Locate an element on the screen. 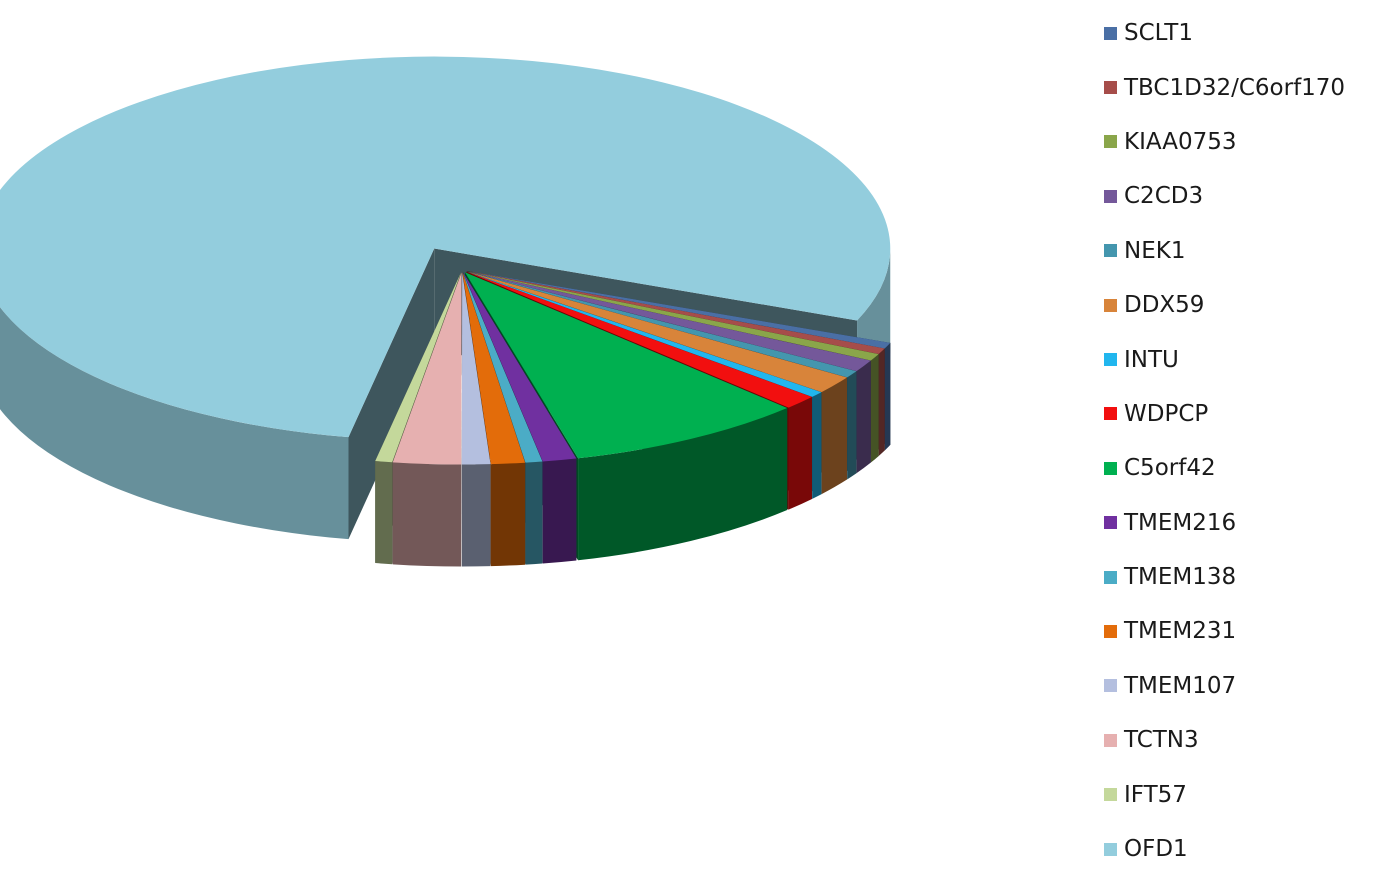 The image size is (1373, 876). legend-label: TBC1D32/C6orf170 is located at coordinates (1234, 88).